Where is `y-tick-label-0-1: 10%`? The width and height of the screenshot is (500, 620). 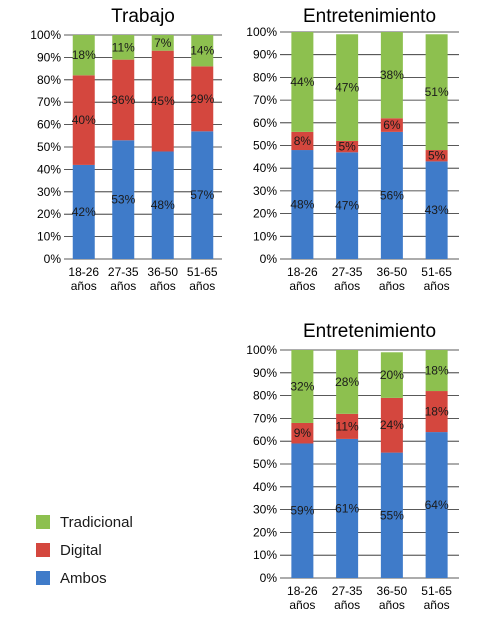
y-tick-label-0-1: 10% is located at coordinates (49, 237).